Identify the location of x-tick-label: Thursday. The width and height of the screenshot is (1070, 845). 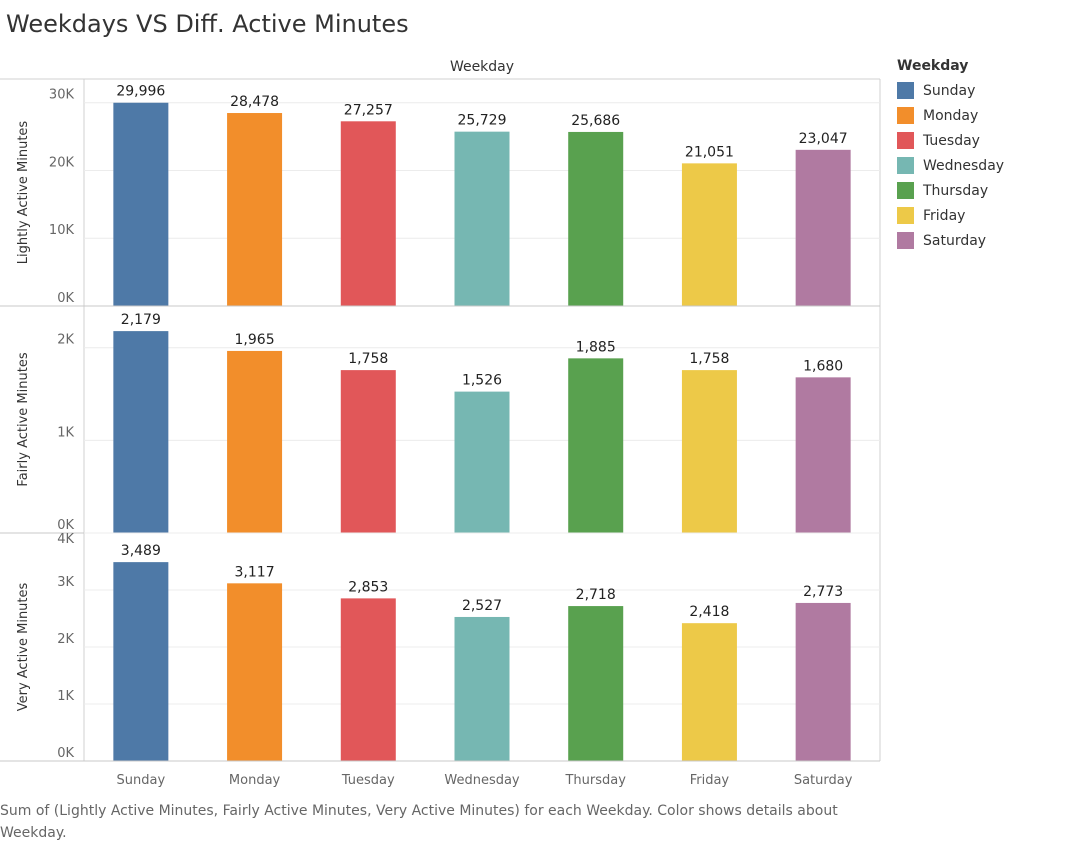
(595, 780).